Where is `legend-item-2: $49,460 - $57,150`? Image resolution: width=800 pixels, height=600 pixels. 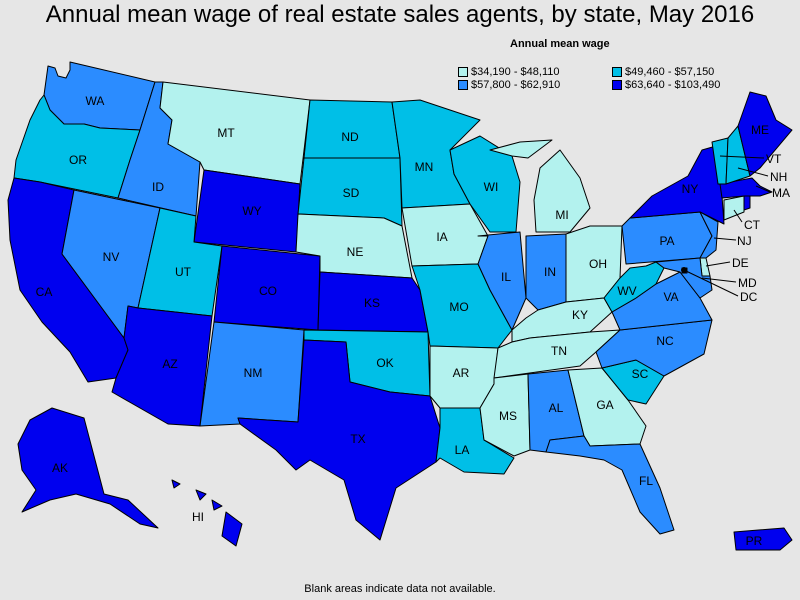 legend-item-2: $49,460 - $57,150 is located at coordinates (663, 72).